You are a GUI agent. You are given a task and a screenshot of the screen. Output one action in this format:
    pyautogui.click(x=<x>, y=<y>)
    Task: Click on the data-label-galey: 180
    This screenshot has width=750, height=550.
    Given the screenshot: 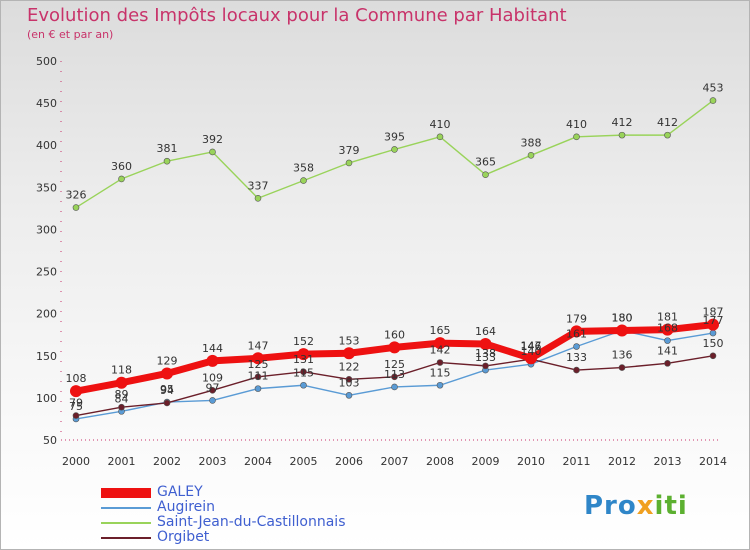 What is the action you would take?
    pyautogui.click(x=622, y=318)
    